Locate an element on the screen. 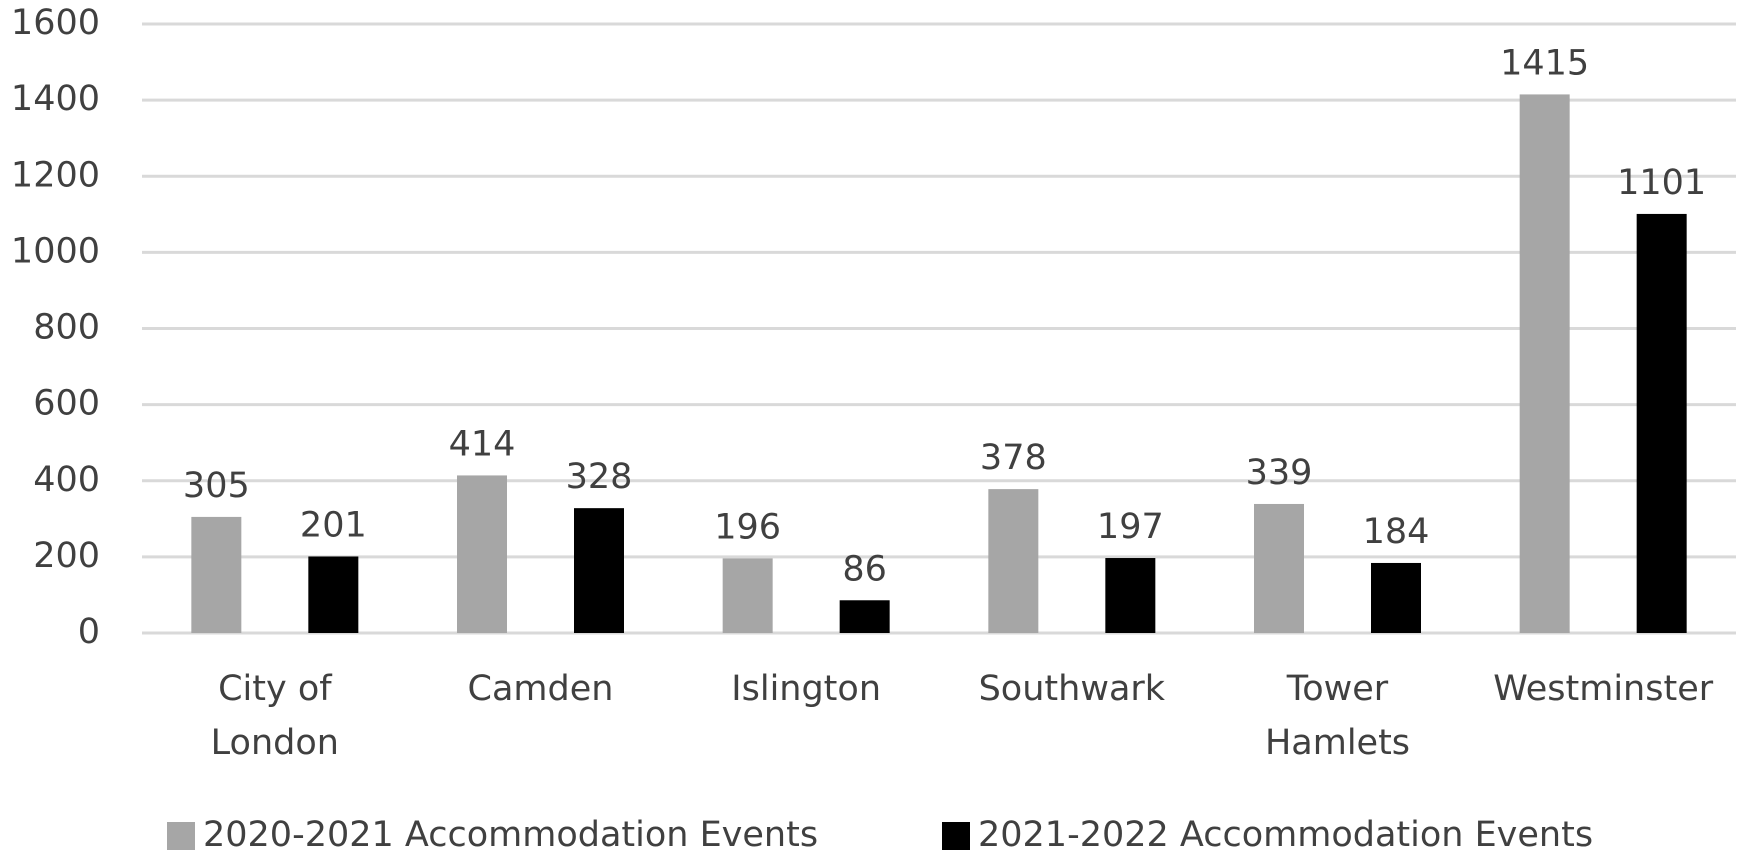 This screenshot has height=855, width=1742. data-label: 1101 is located at coordinates (1661, 183).